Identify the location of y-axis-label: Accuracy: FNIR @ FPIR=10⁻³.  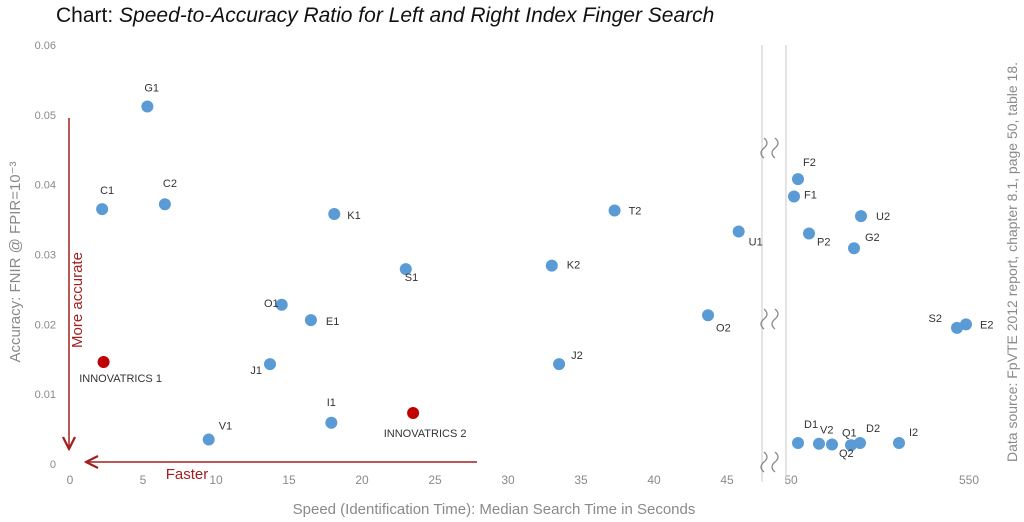
(15, 261).